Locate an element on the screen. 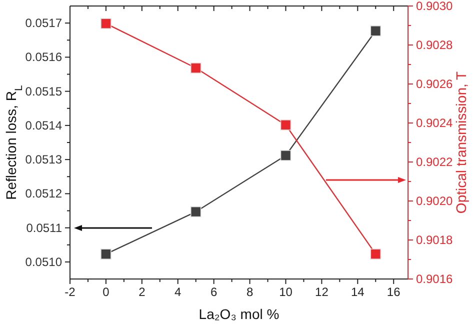 This screenshot has width=474, height=327. y2-tick-label: 0.9022 is located at coordinates (435, 162).